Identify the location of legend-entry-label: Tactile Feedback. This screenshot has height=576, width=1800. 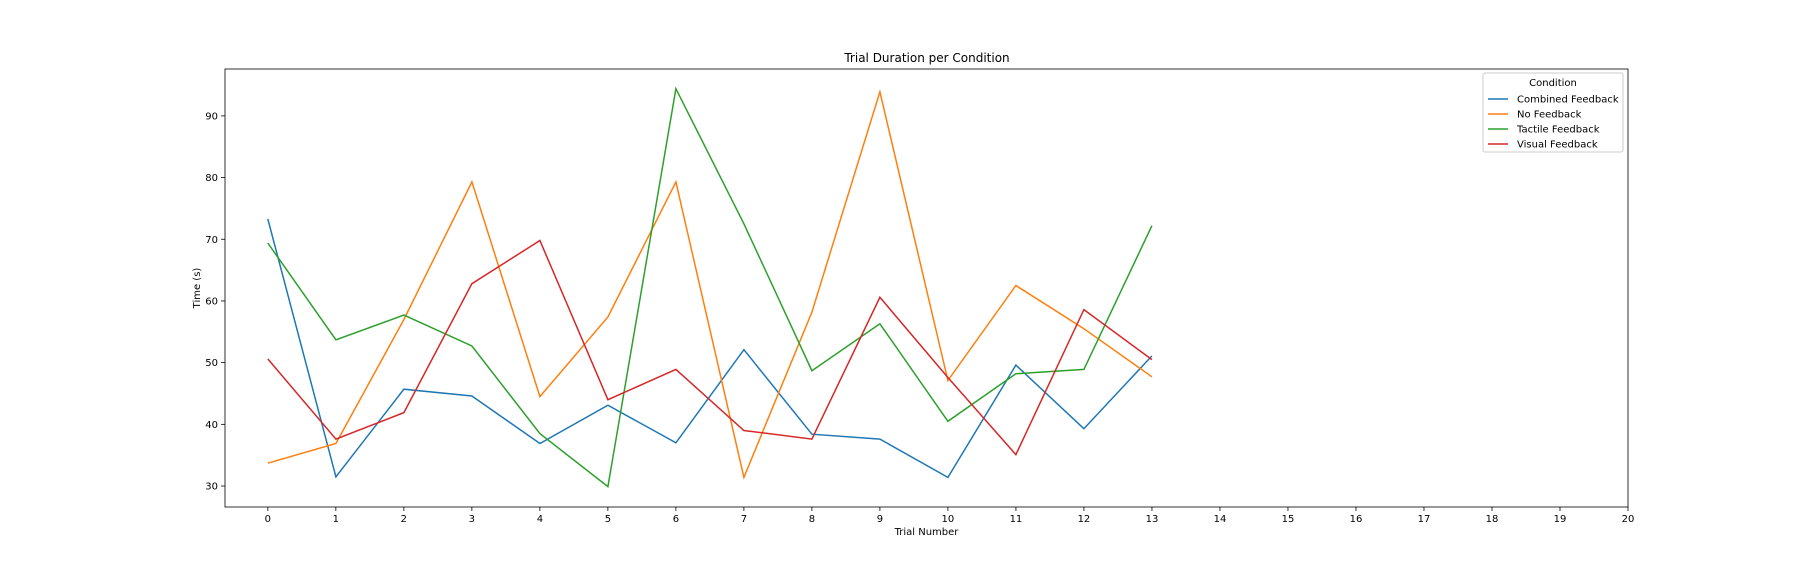
(1558, 130).